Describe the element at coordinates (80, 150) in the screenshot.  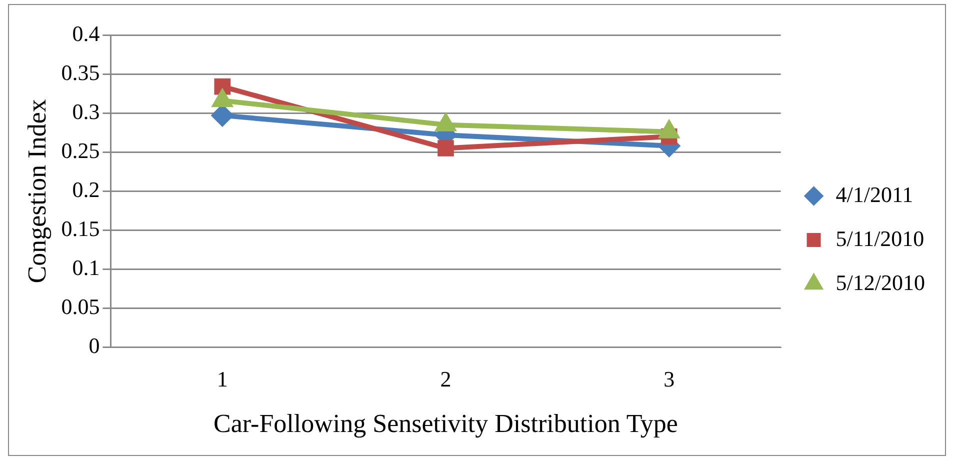
I see `y-tick-label: 0.25` at that location.